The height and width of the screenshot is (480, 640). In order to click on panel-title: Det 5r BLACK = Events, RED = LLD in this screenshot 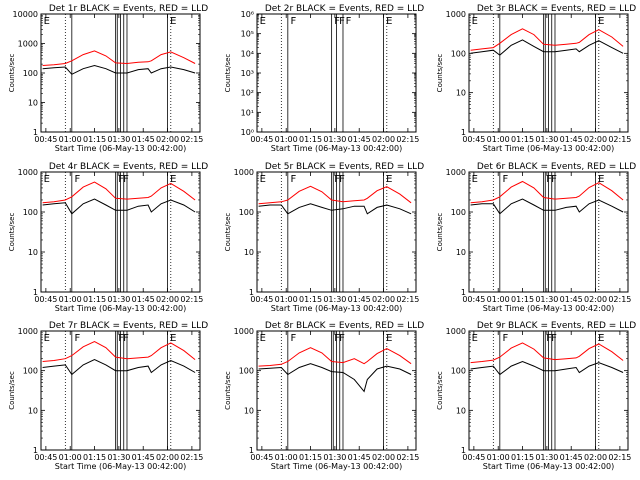, I will do `click(344, 167)`.